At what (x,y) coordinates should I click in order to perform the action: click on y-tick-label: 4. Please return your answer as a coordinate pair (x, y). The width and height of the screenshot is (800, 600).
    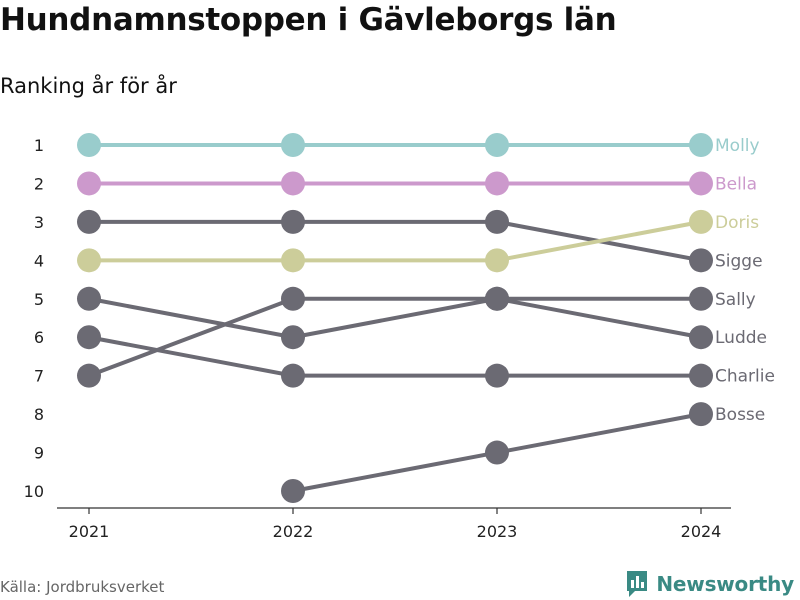
    Looking at the image, I should click on (39, 260).